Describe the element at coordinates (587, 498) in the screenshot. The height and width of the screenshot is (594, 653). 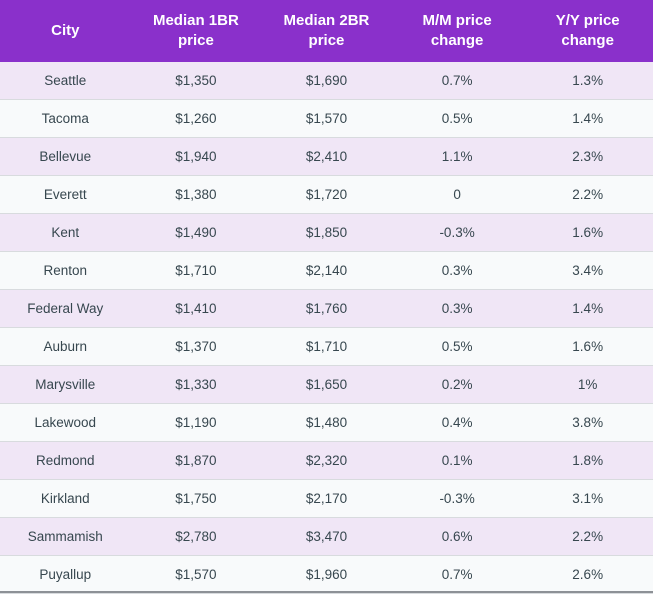
I see `cell-yy-change: 3.1%` at that location.